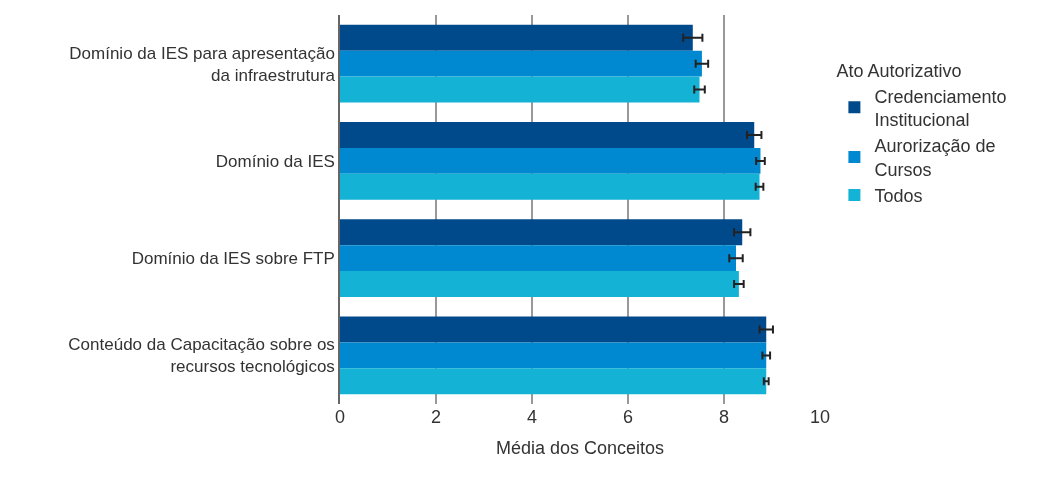 This screenshot has height=484, width=1040. Describe the element at coordinates (436, 417) in the screenshot. I see `x-tick-label: 2` at that location.